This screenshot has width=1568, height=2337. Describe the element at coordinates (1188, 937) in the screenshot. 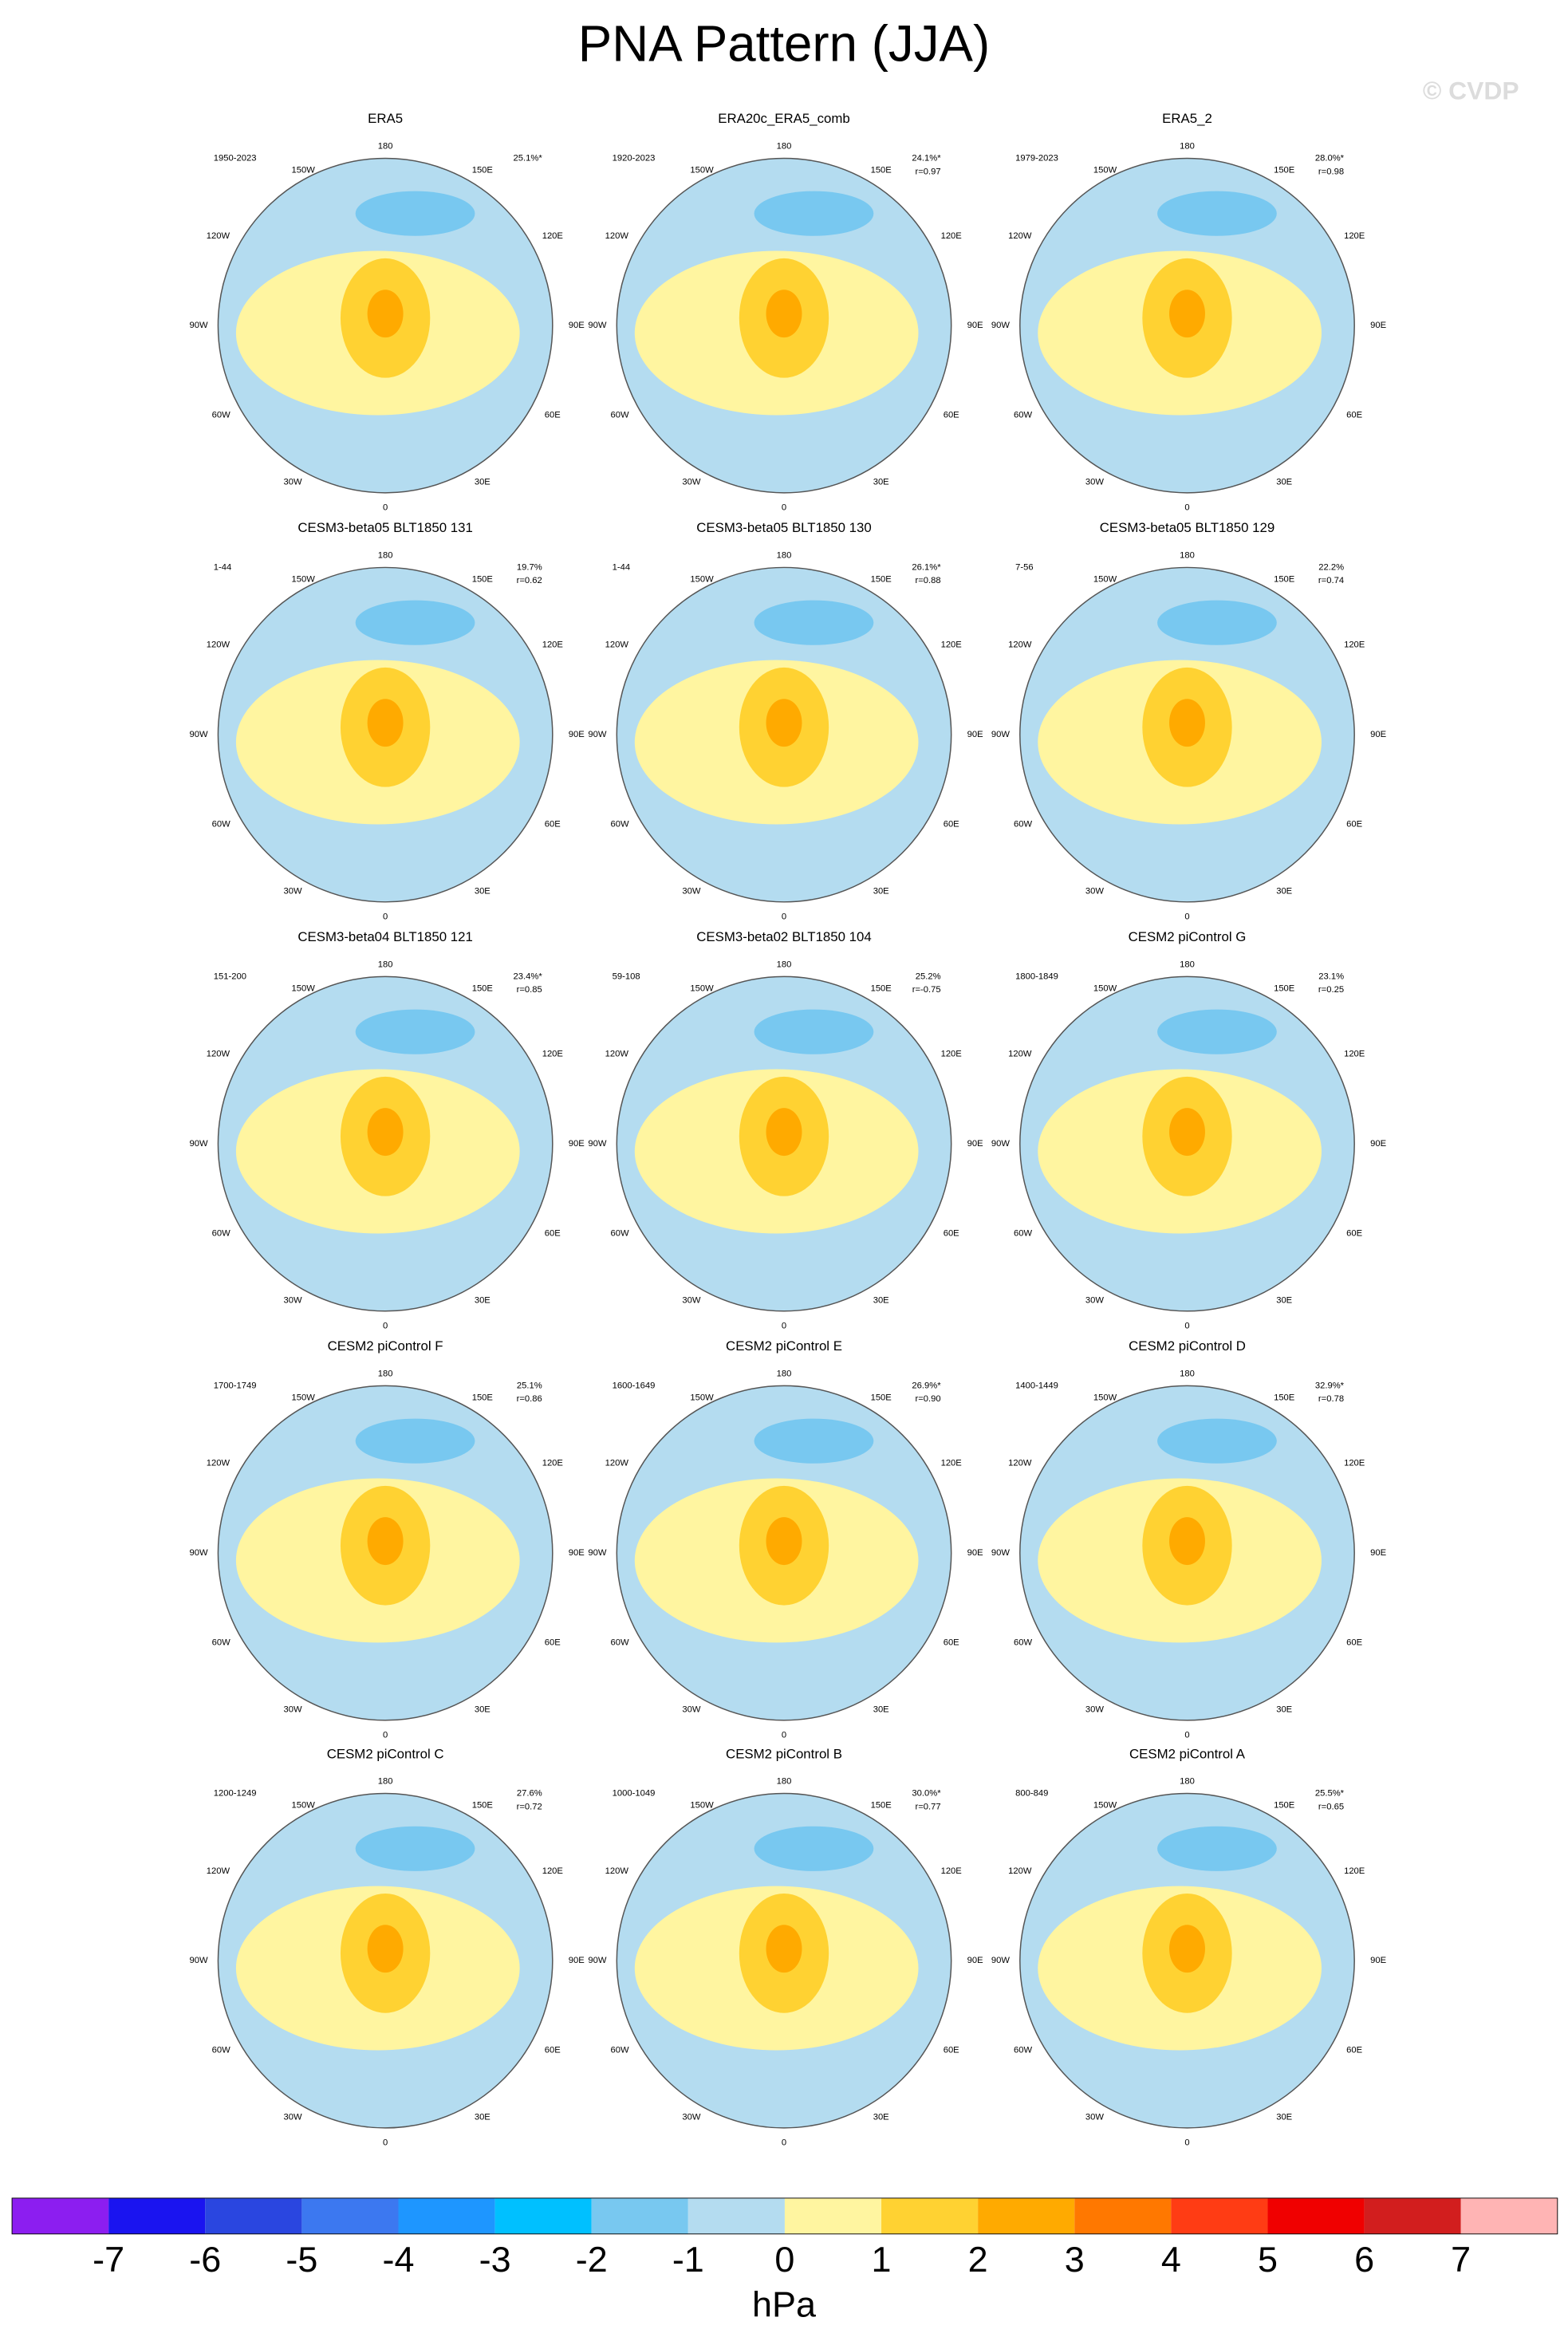

I see `panel-title: CESM2 piControl G` at that location.